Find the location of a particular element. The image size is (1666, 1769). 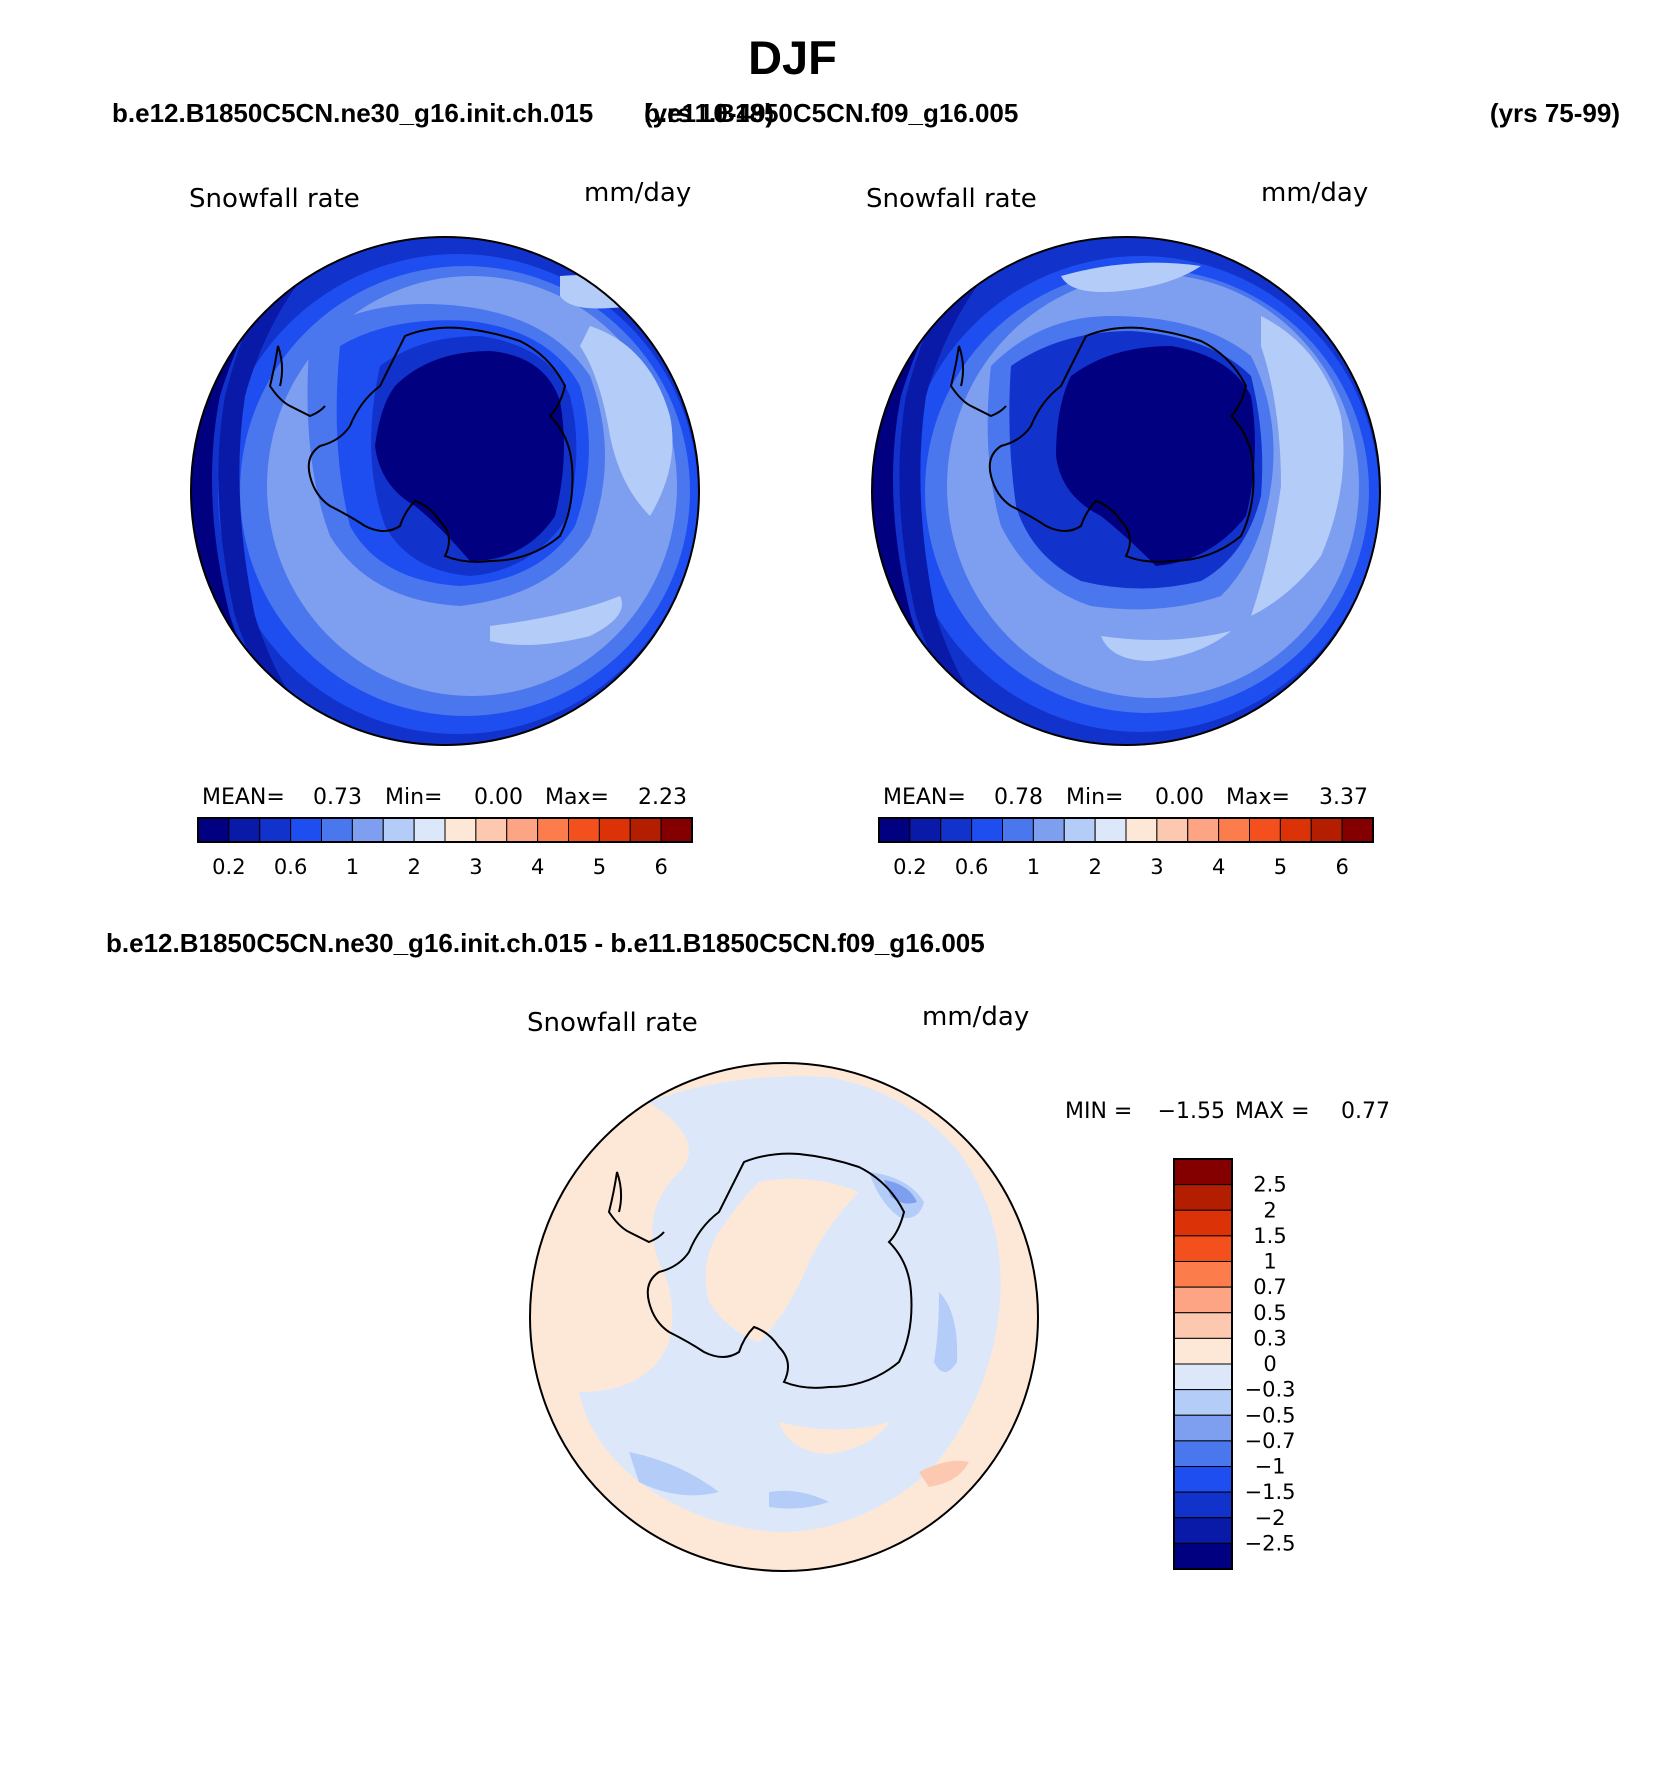

panel-2-min-label: Min= is located at coordinates (1094, 797).